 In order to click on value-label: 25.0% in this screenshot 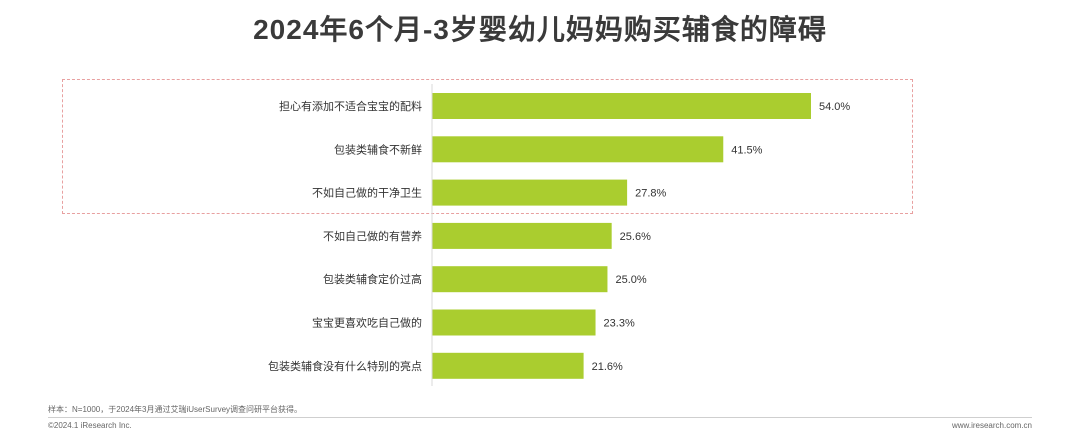, I will do `click(630, 280)`.